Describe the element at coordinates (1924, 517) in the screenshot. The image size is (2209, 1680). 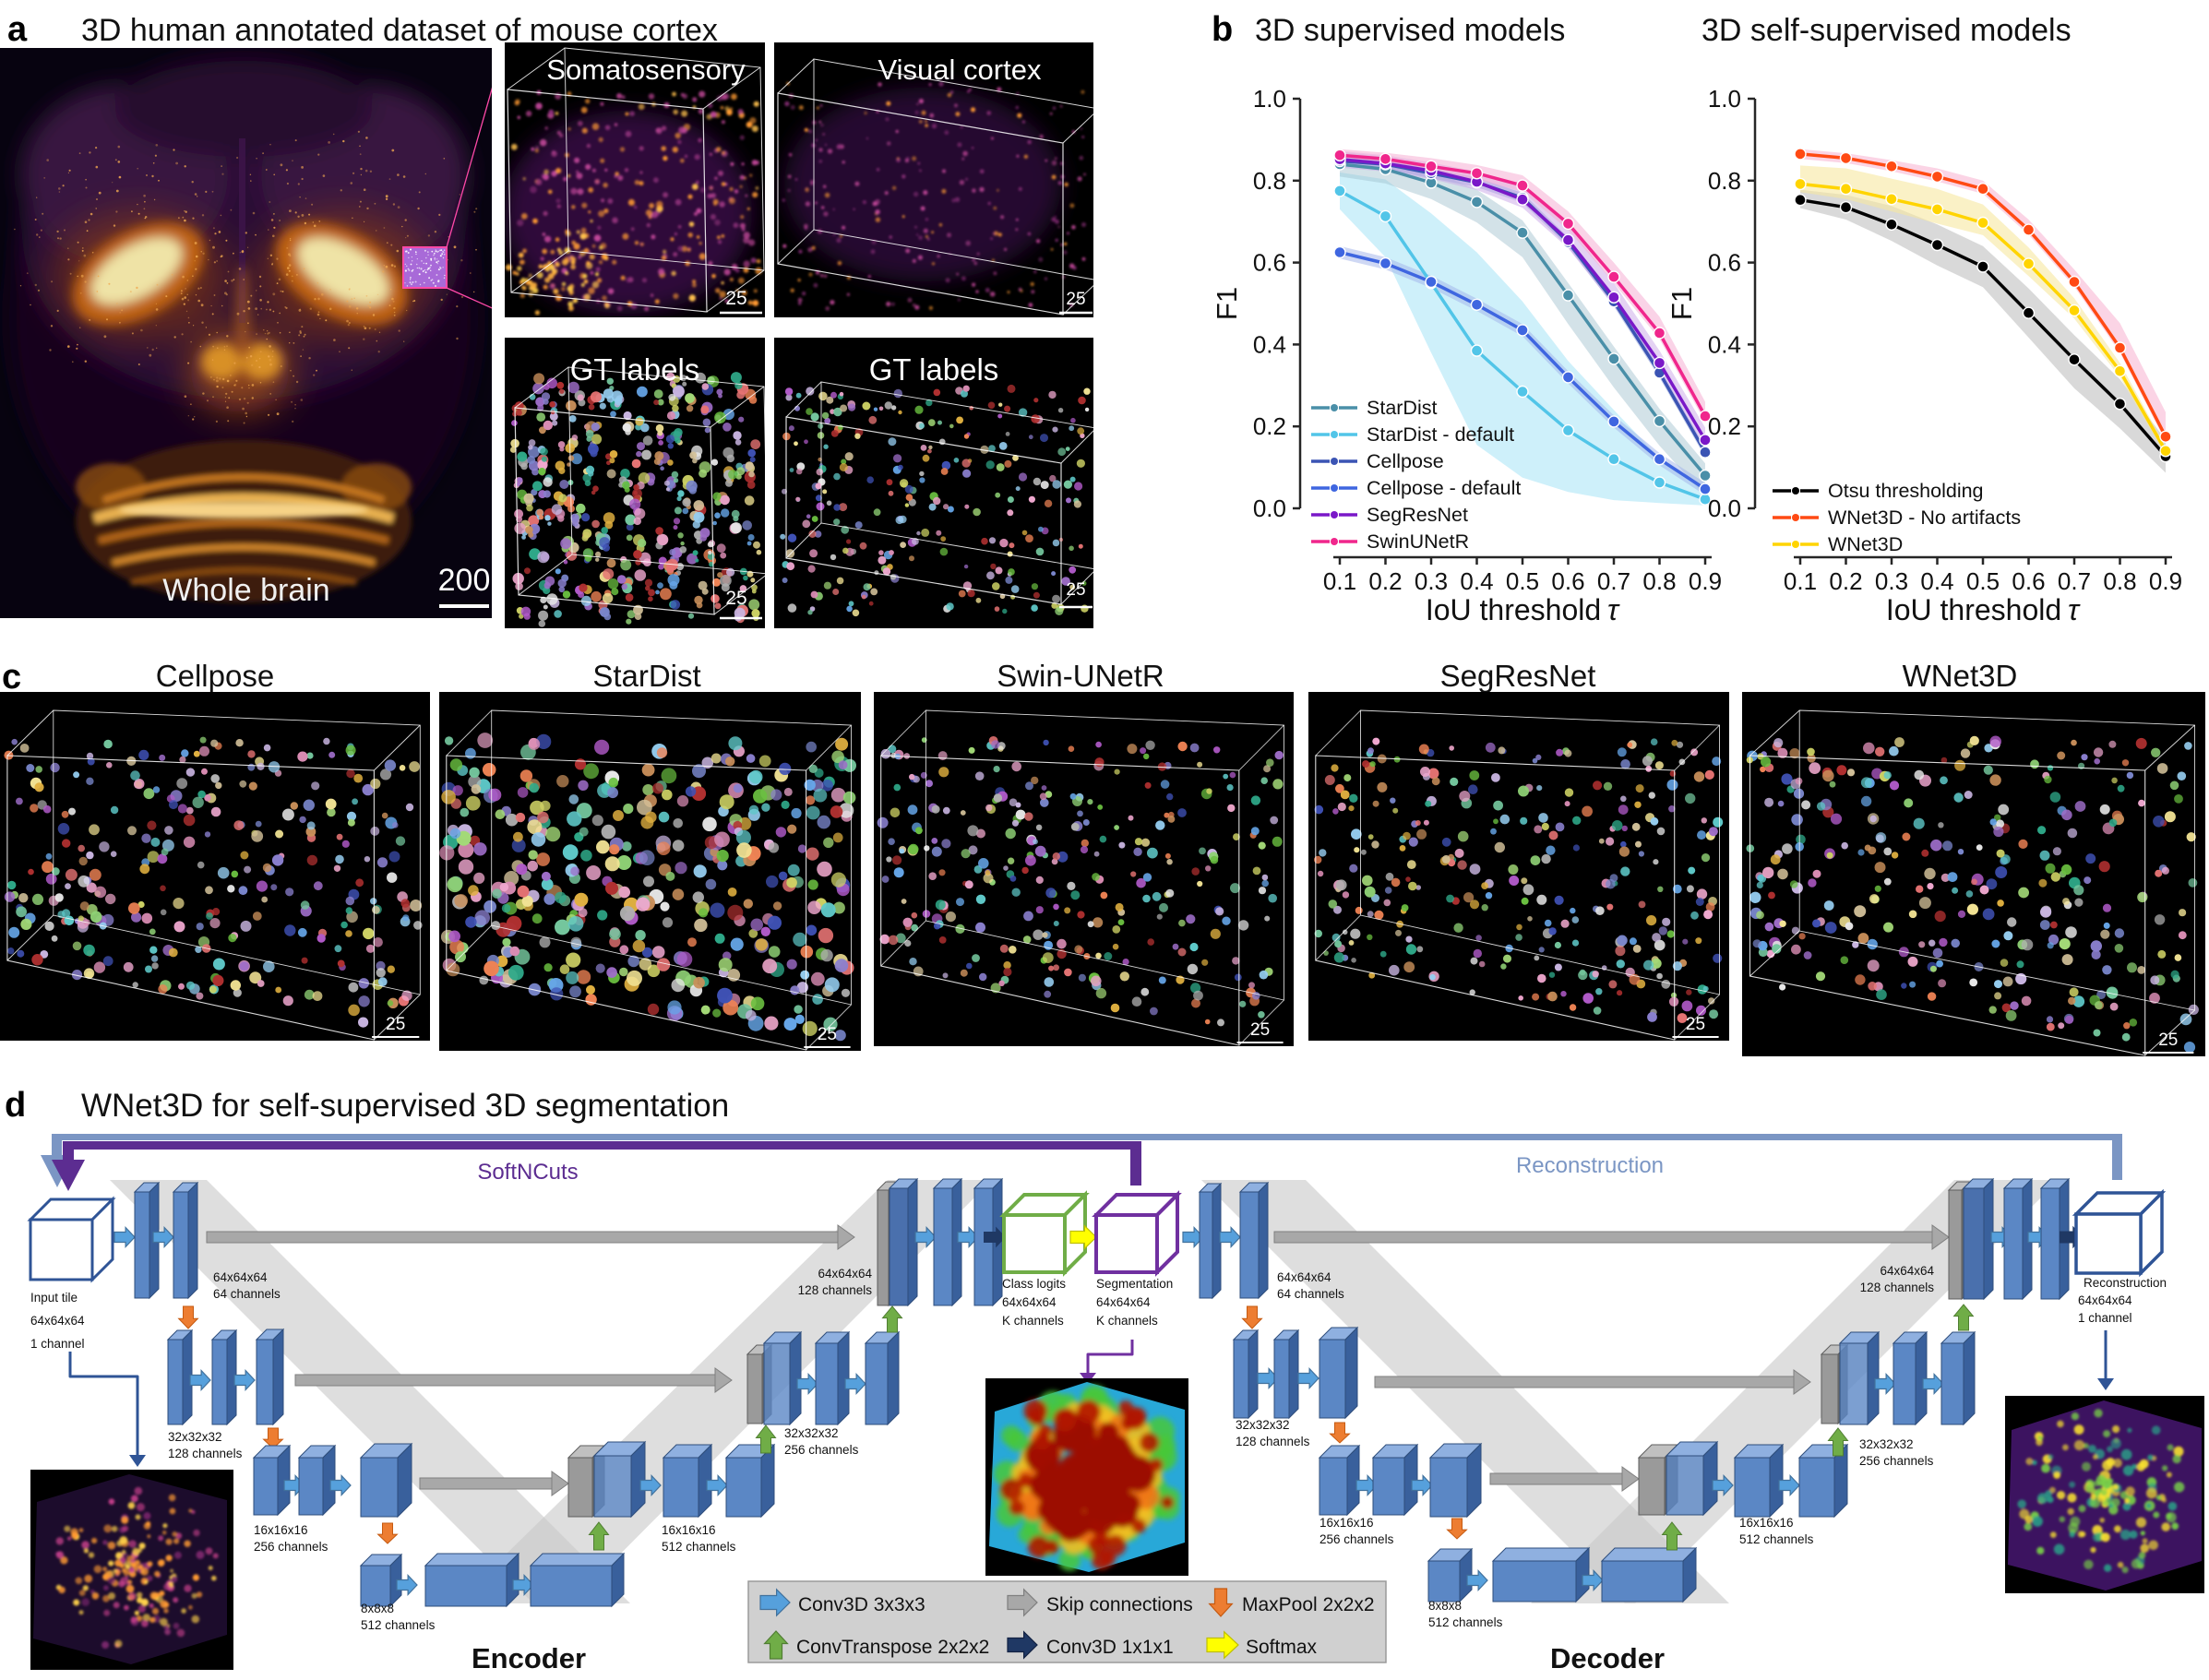
I see `svg-text: WNet3D - No artifacts` at that location.